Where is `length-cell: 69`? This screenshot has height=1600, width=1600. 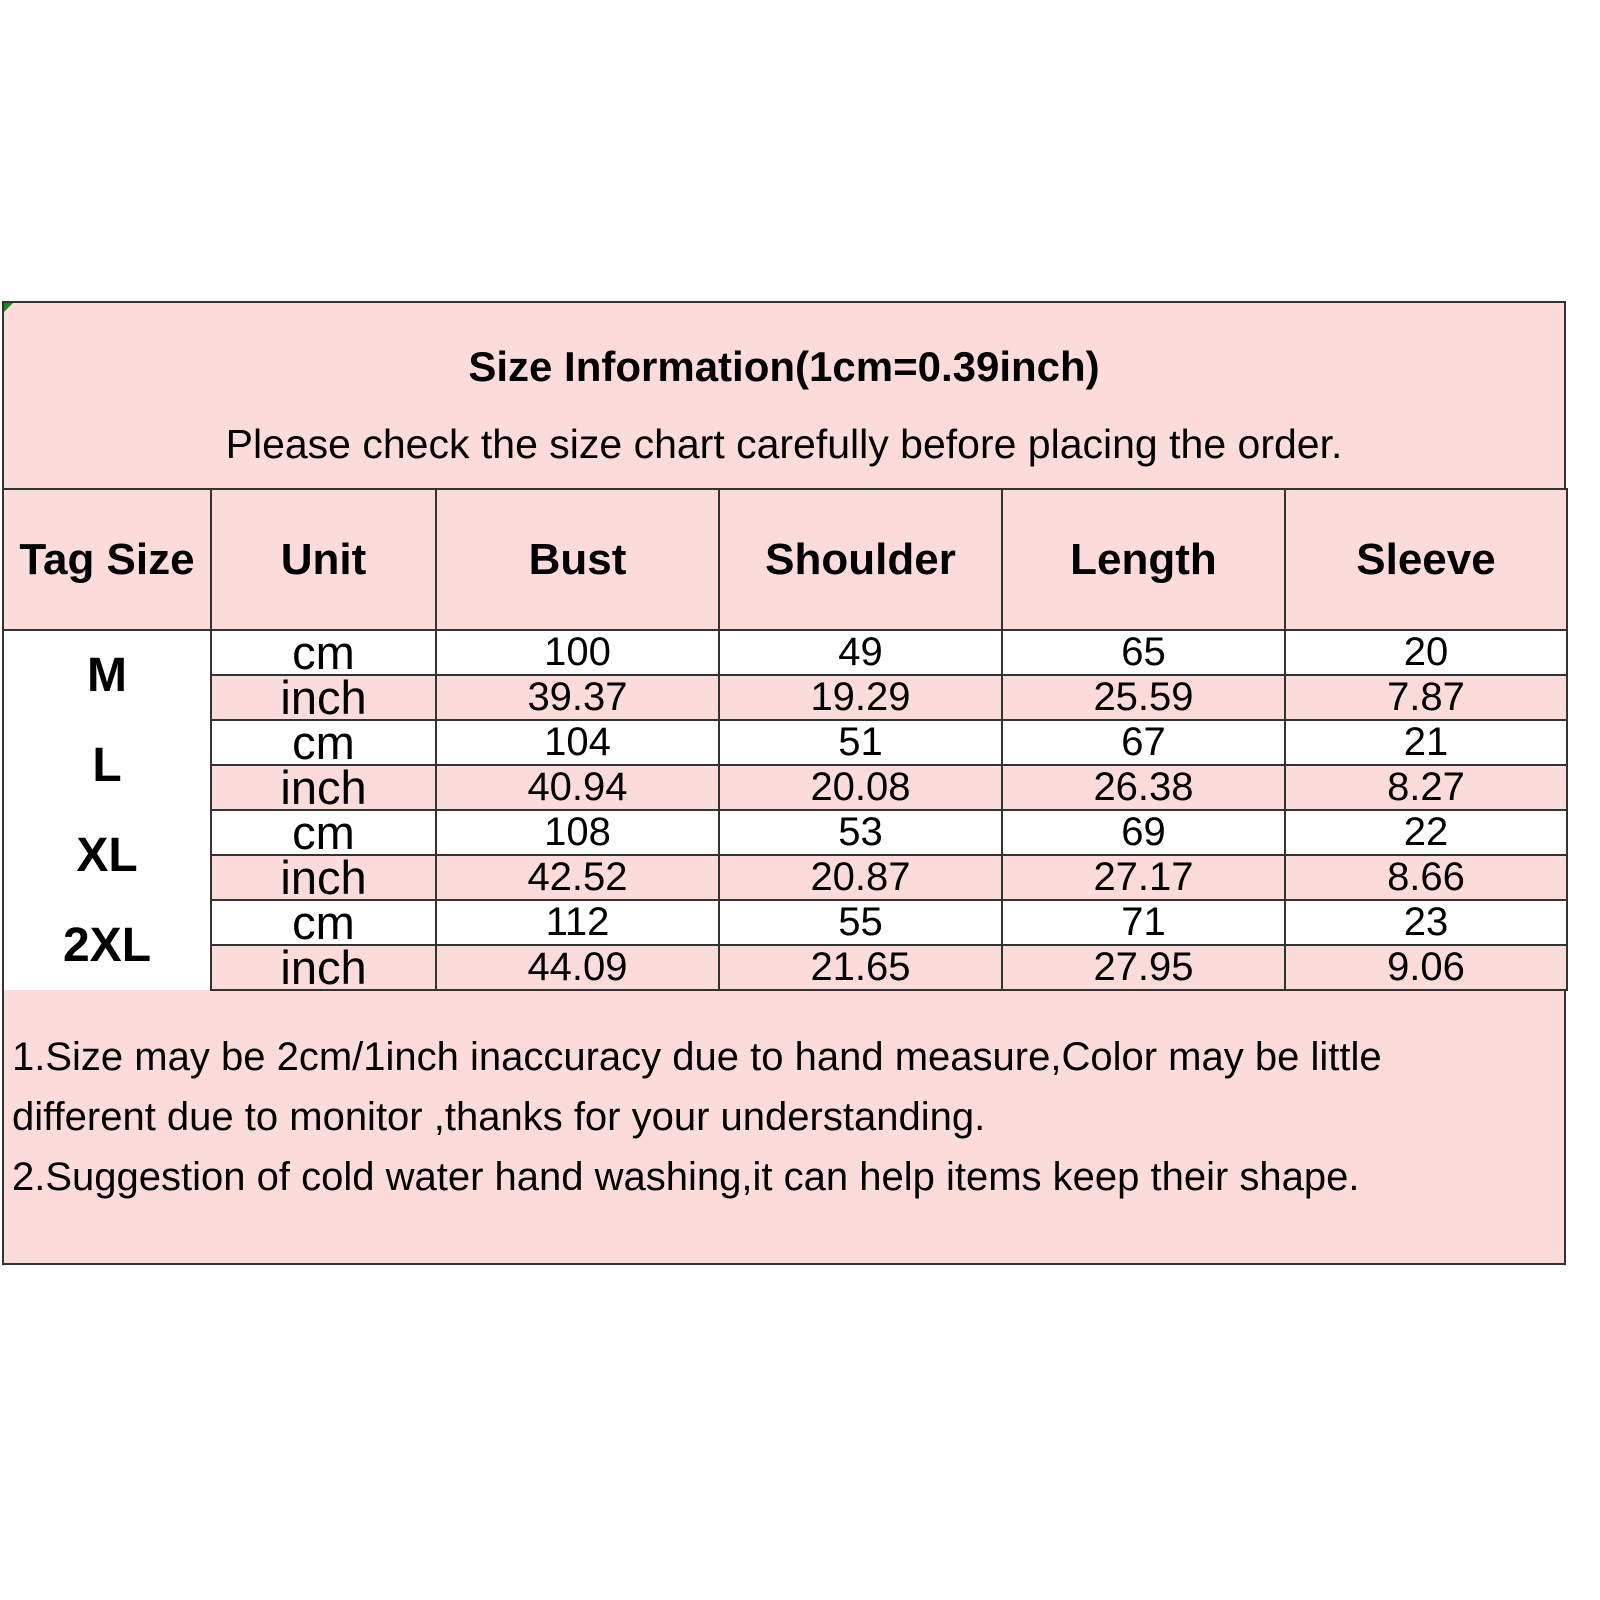 length-cell: 69 is located at coordinates (1143, 832).